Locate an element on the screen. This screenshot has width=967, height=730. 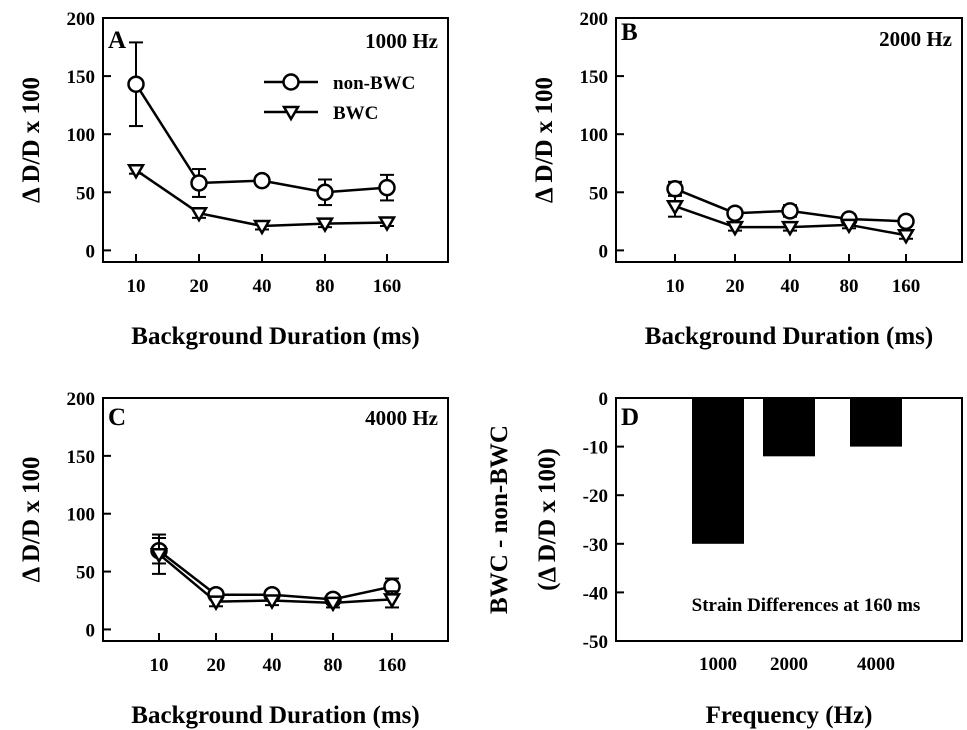
y-tick-label: -20 is located at coordinates (595, 496).